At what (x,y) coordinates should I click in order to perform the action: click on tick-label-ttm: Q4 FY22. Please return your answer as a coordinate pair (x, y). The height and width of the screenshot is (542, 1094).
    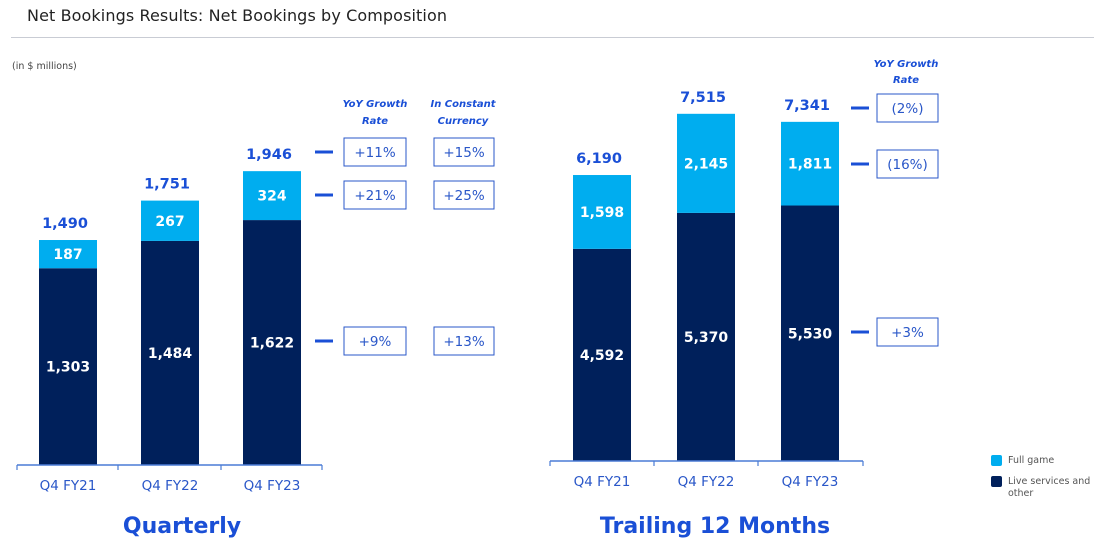
    Looking at the image, I should click on (706, 482).